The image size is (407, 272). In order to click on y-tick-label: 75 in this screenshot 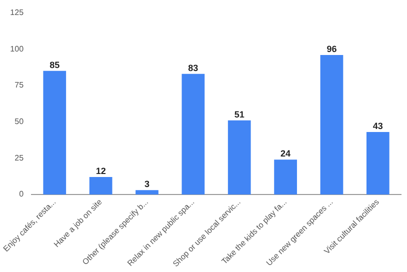, I will do `click(19, 85)`.